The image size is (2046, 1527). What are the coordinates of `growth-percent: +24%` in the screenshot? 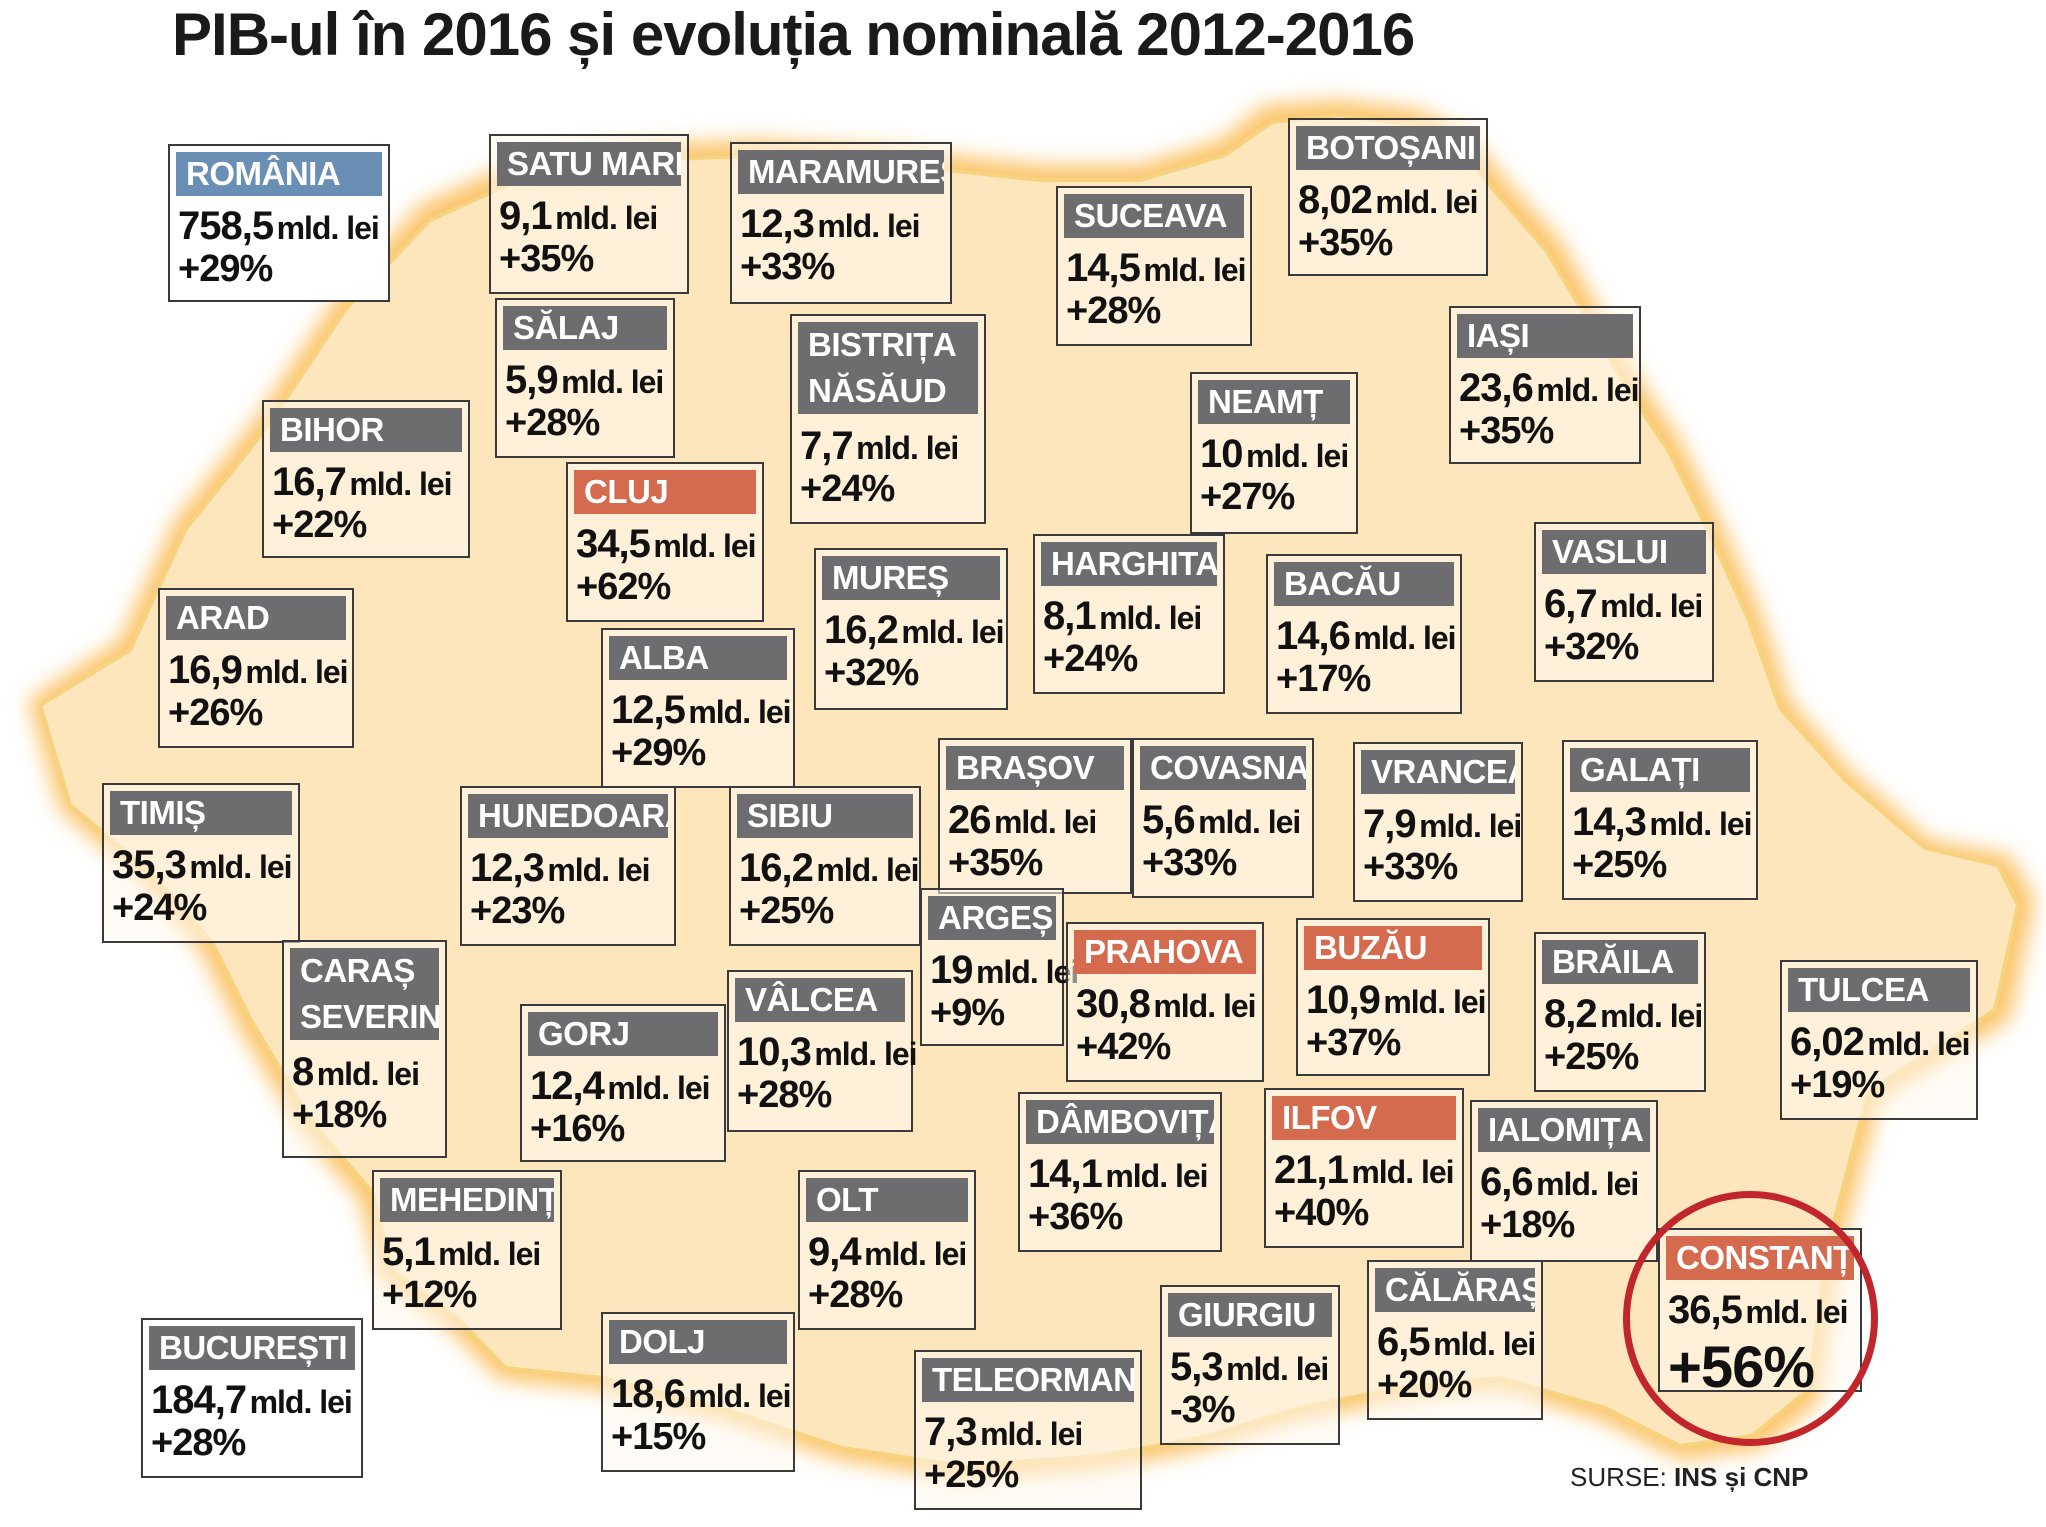 It's located at (1090, 659).